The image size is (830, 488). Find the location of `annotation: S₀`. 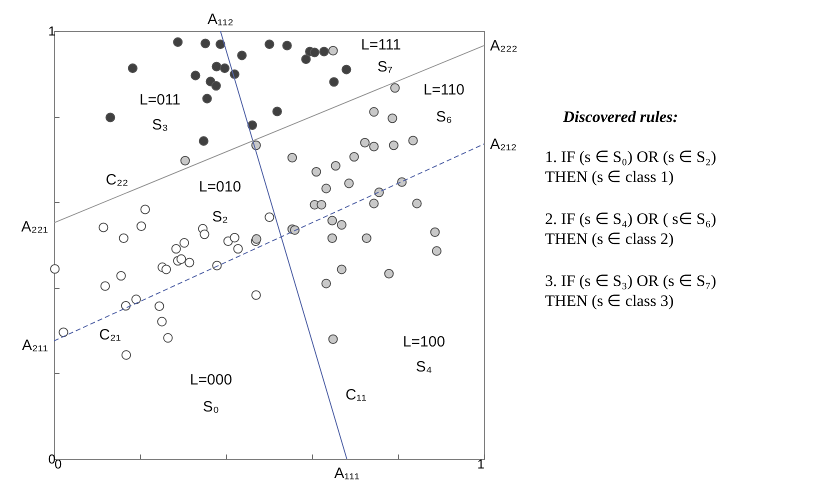

annotation: S₀ is located at coordinates (211, 407).